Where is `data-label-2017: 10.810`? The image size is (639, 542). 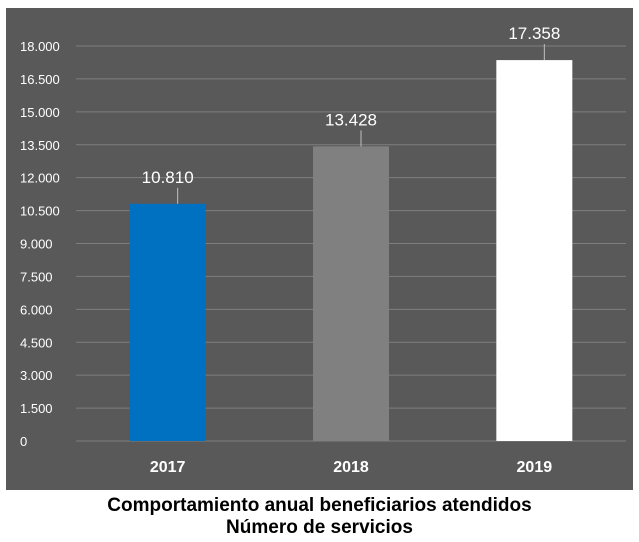 data-label-2017: 10.810 is located at coordinates (168, 177).